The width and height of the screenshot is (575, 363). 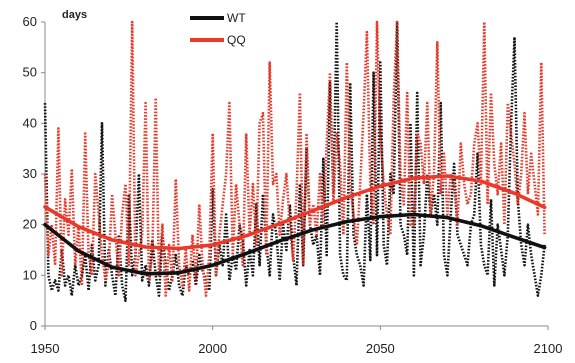 I want to click on y-axis-label: days, so click(x=74, y=15).